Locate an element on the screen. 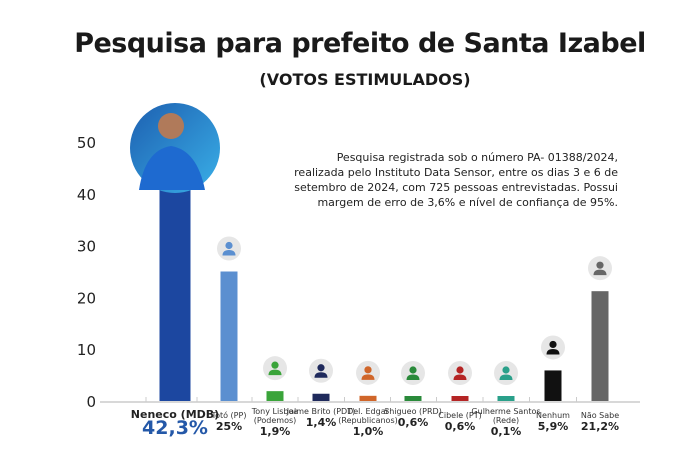 The height and width of the screenshot is (466, 700). category-name: Cibele (PT) is located at coordinates (460, 415).